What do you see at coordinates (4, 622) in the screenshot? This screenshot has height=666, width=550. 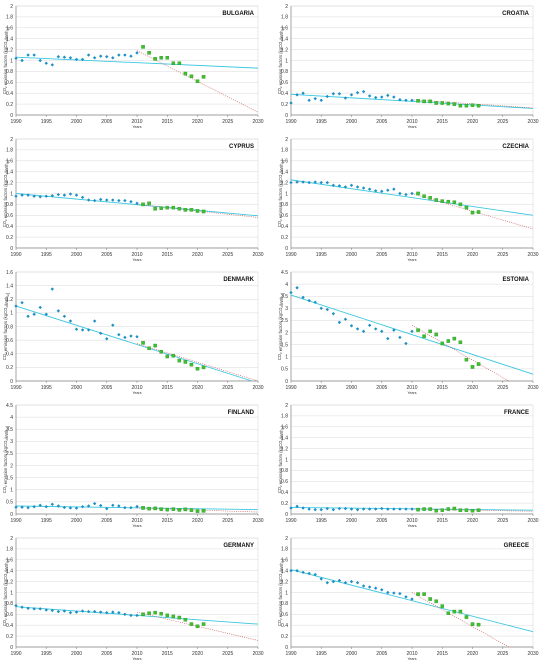 I see `y-axis-label-part: CO` at bounding box center [4, 622].